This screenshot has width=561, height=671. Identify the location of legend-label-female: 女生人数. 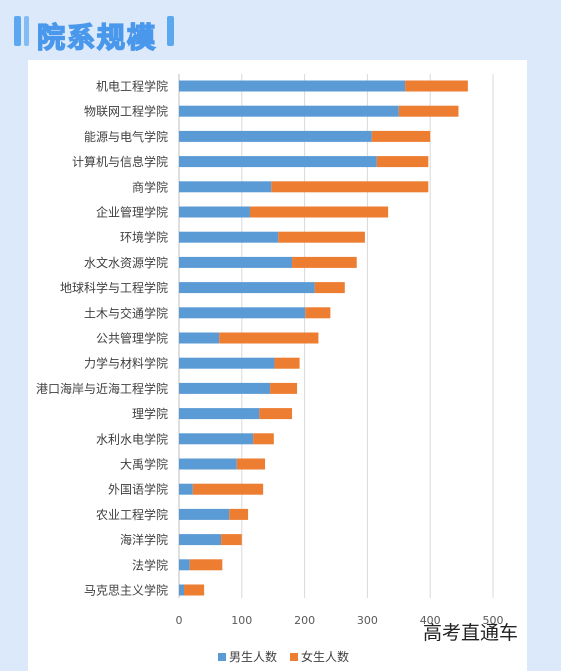
(325, 656).